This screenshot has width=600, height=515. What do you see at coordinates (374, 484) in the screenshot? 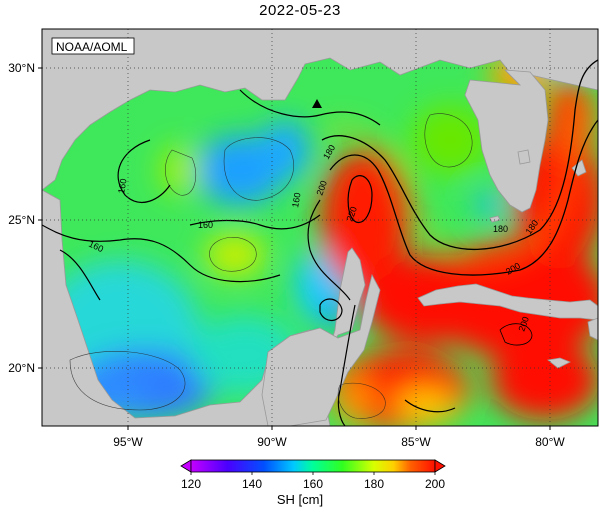
I see `colorbar-tick: 180` at bounding box center [374, 484].